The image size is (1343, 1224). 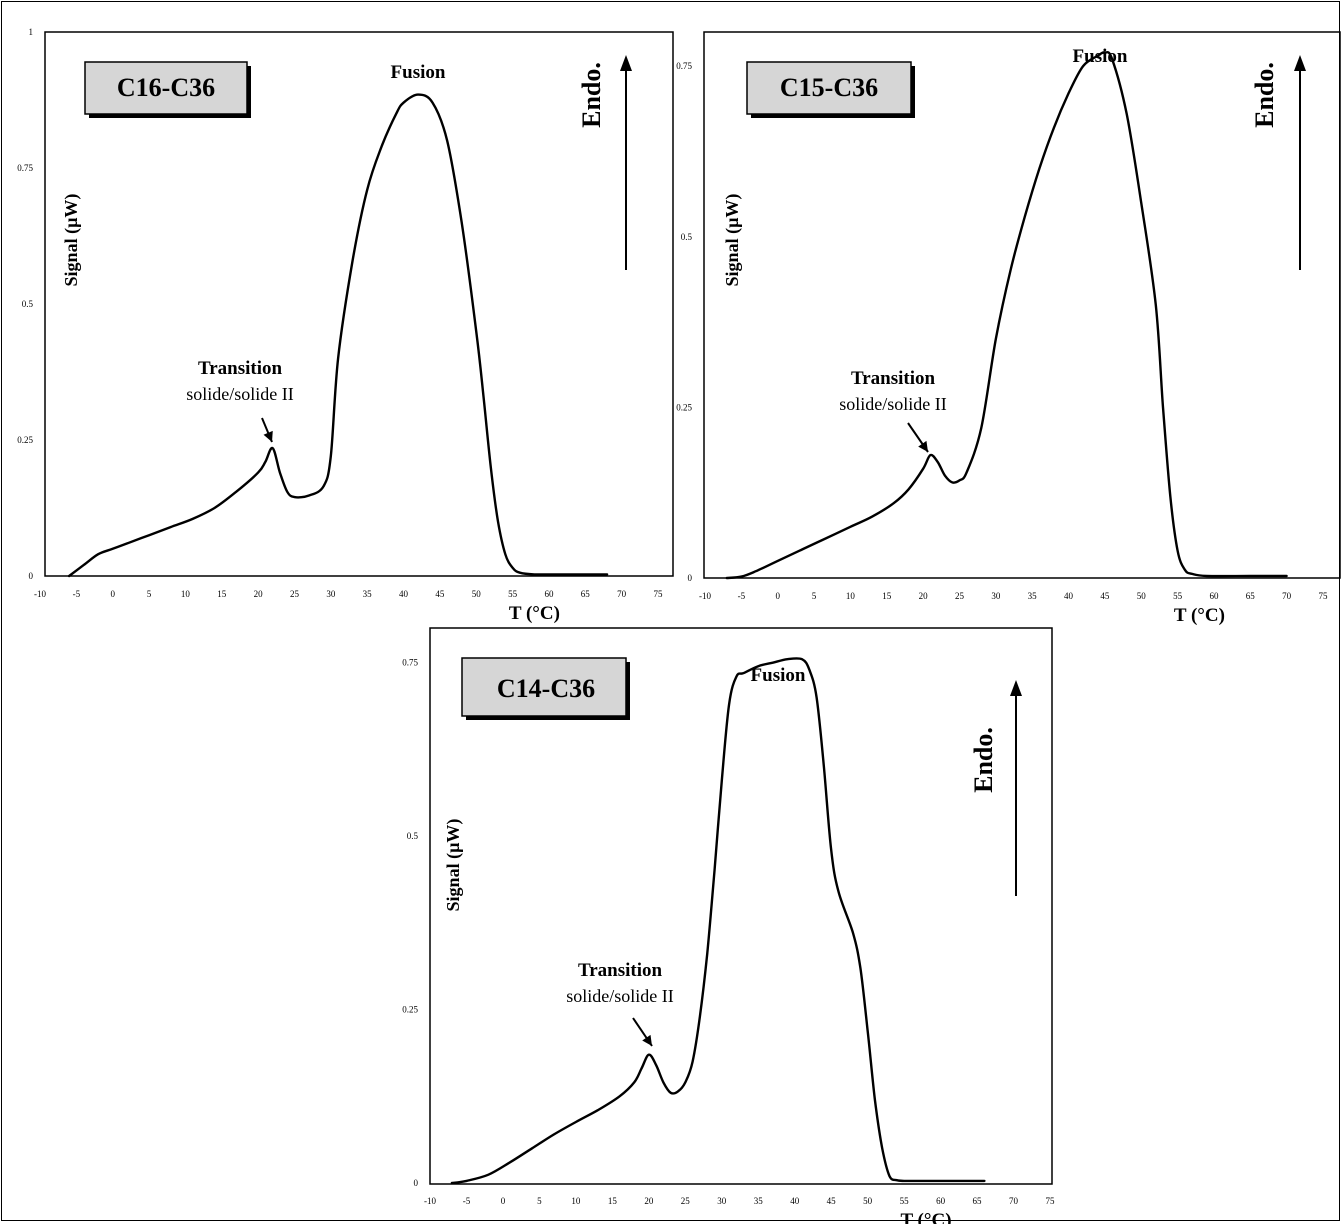 I want to click on x-tick-label: 15, so click(x=613, y=1201).